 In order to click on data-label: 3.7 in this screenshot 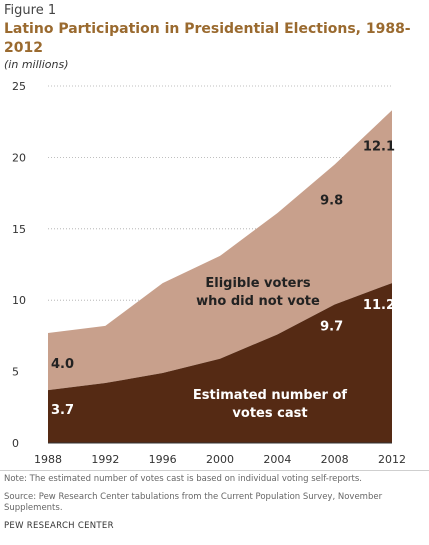, I will do `click(62, 410)`.